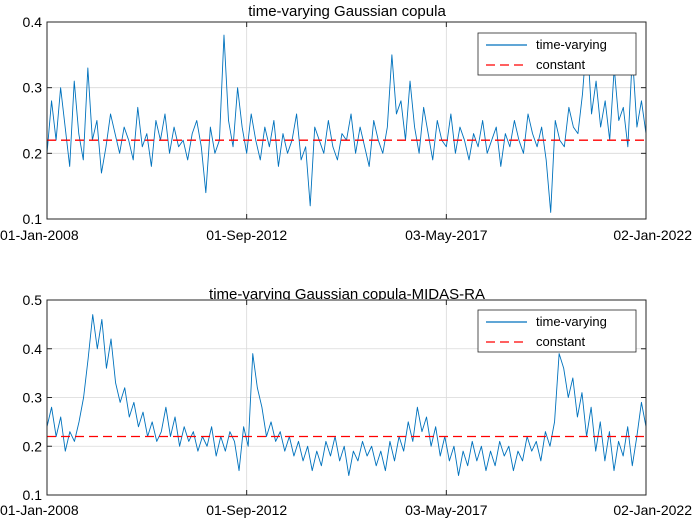 This screenshot has width=692, height=521. Describe the element at coordinates (33, 300) in the screenshot. I see `y-tick-label: 0.5` at that location.